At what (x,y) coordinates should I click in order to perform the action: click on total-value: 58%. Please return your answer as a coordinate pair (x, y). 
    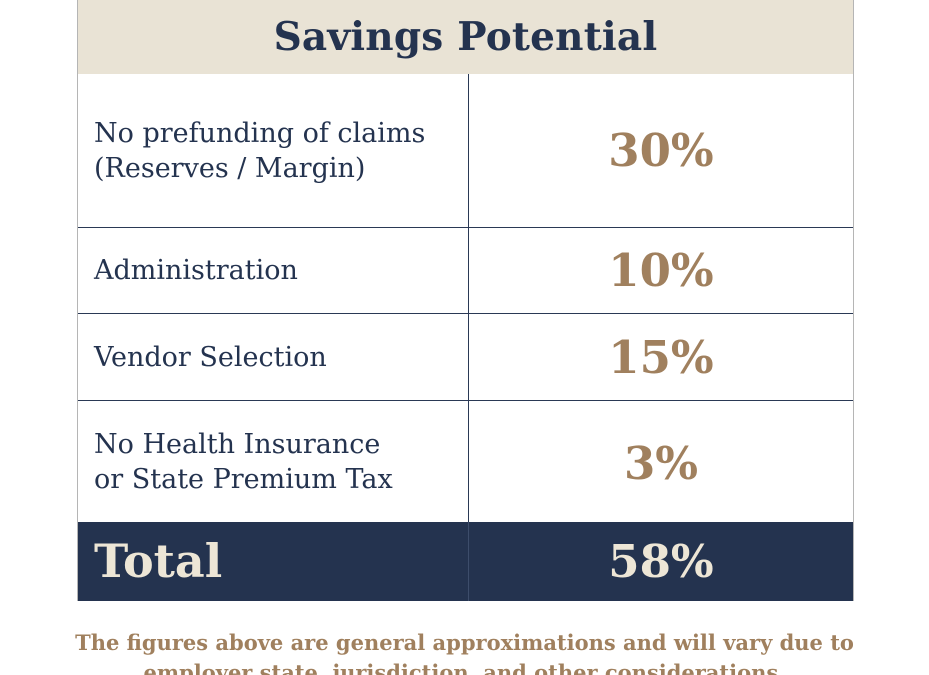
    Looking at the image, I should click on (661, 561).